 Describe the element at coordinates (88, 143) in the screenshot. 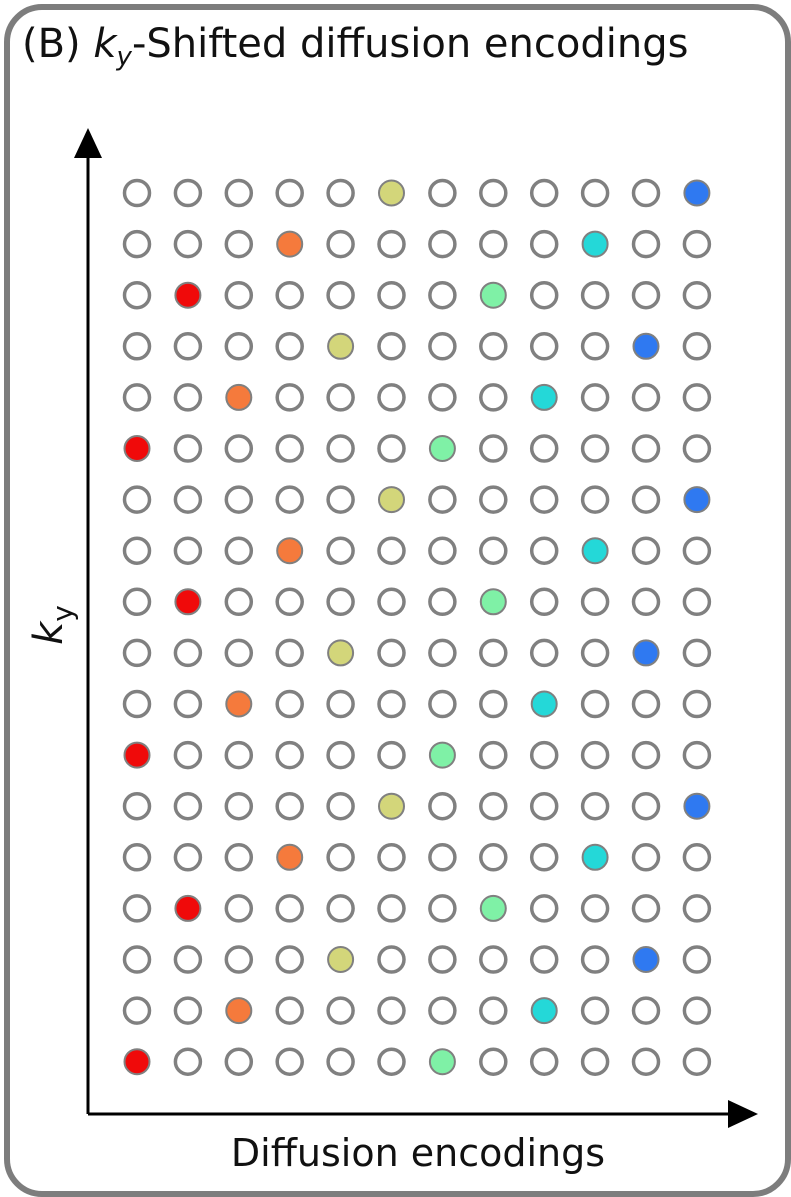

I see `y-axis-arrowhead` at that location.